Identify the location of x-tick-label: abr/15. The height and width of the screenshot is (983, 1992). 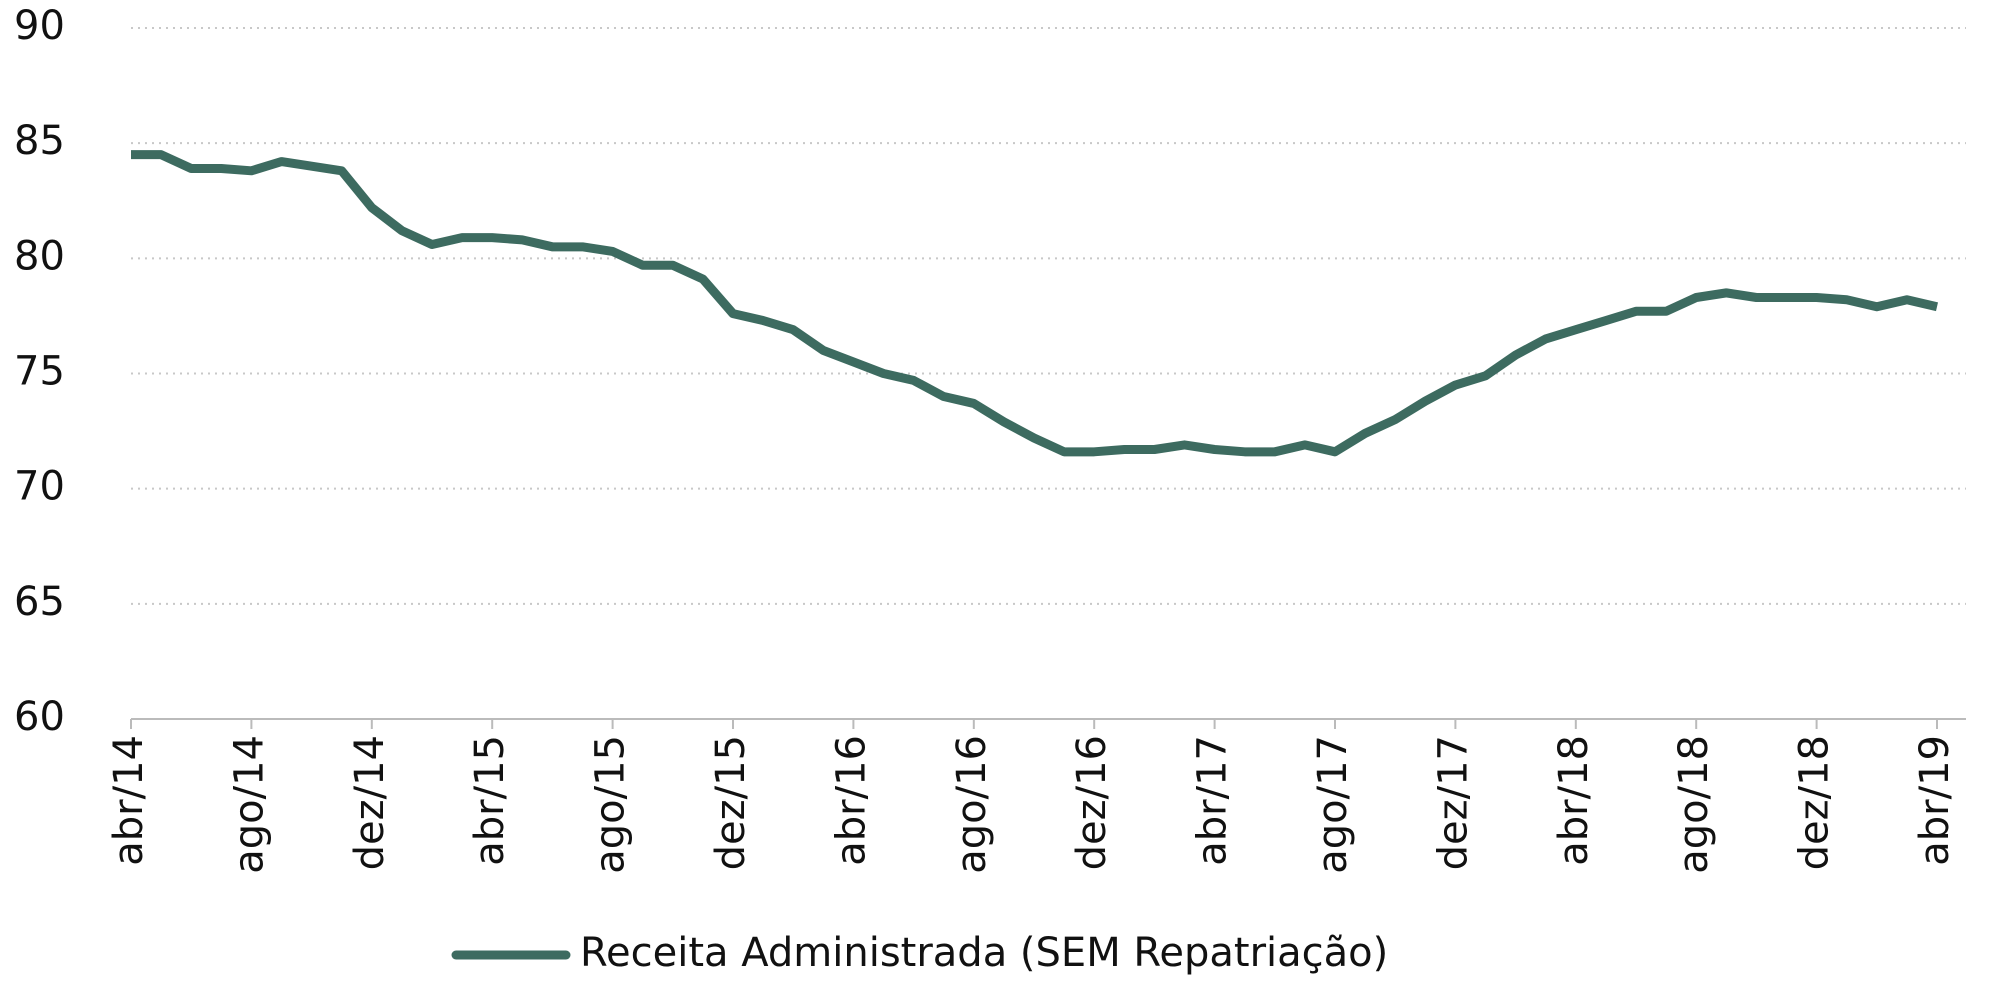
(490, 800).